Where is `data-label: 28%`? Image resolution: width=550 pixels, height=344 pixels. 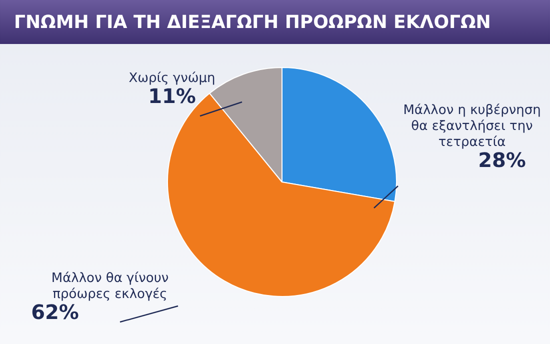 data-label: 28% is located at coordinates (502, 160).